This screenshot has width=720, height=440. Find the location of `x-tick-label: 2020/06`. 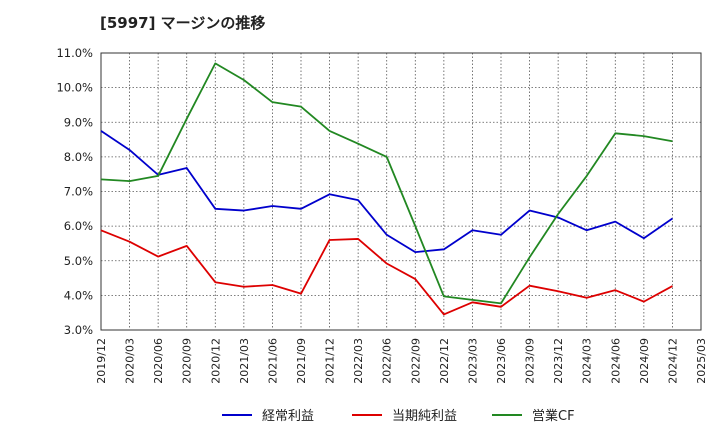

x-tick-label: 2020/06 is located at coordinates (158, 361).